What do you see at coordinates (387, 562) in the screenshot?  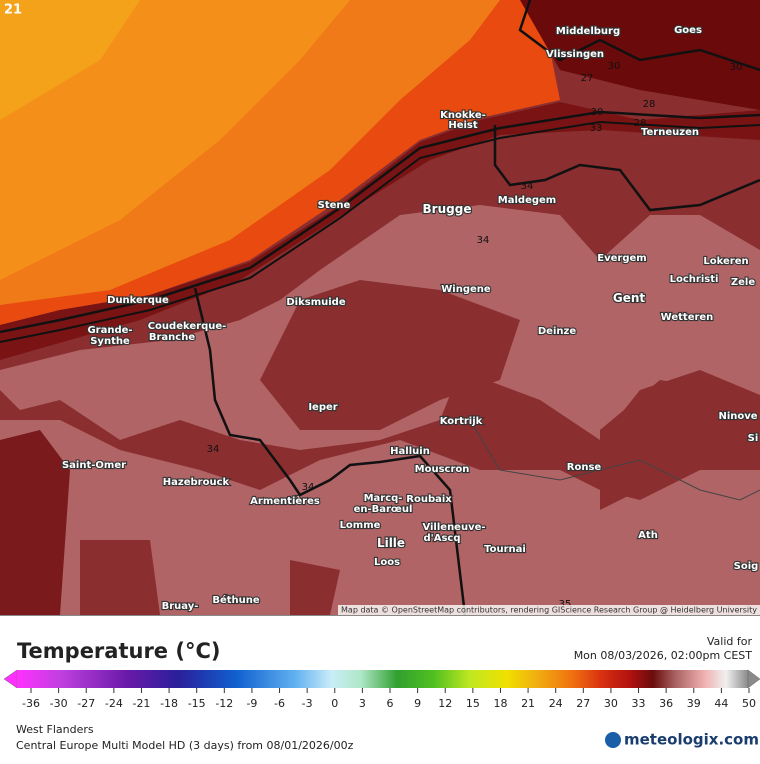 I see `city: Loos` at bounding box center [387, 562].